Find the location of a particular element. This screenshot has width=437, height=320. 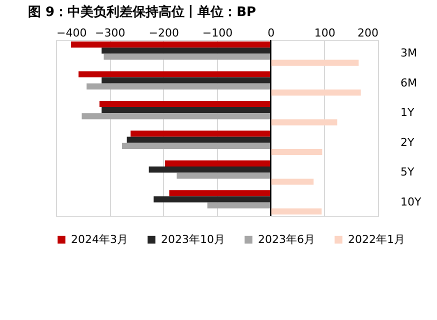

x-tick-label: −400 is located at coordinates (71, 33).